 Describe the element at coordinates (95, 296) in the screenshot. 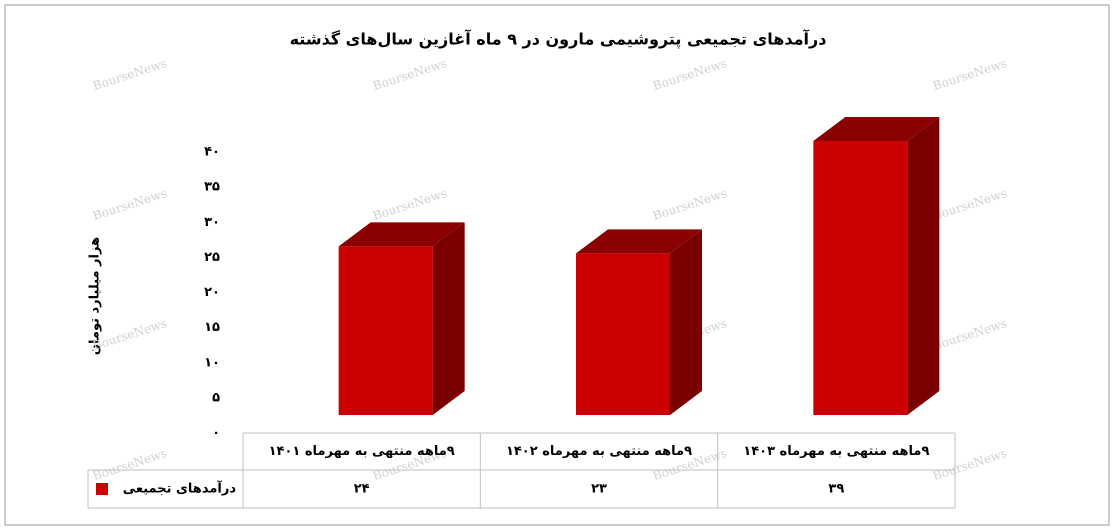

I see `y-axis-label: هزار میلیارد تومان` at that location.